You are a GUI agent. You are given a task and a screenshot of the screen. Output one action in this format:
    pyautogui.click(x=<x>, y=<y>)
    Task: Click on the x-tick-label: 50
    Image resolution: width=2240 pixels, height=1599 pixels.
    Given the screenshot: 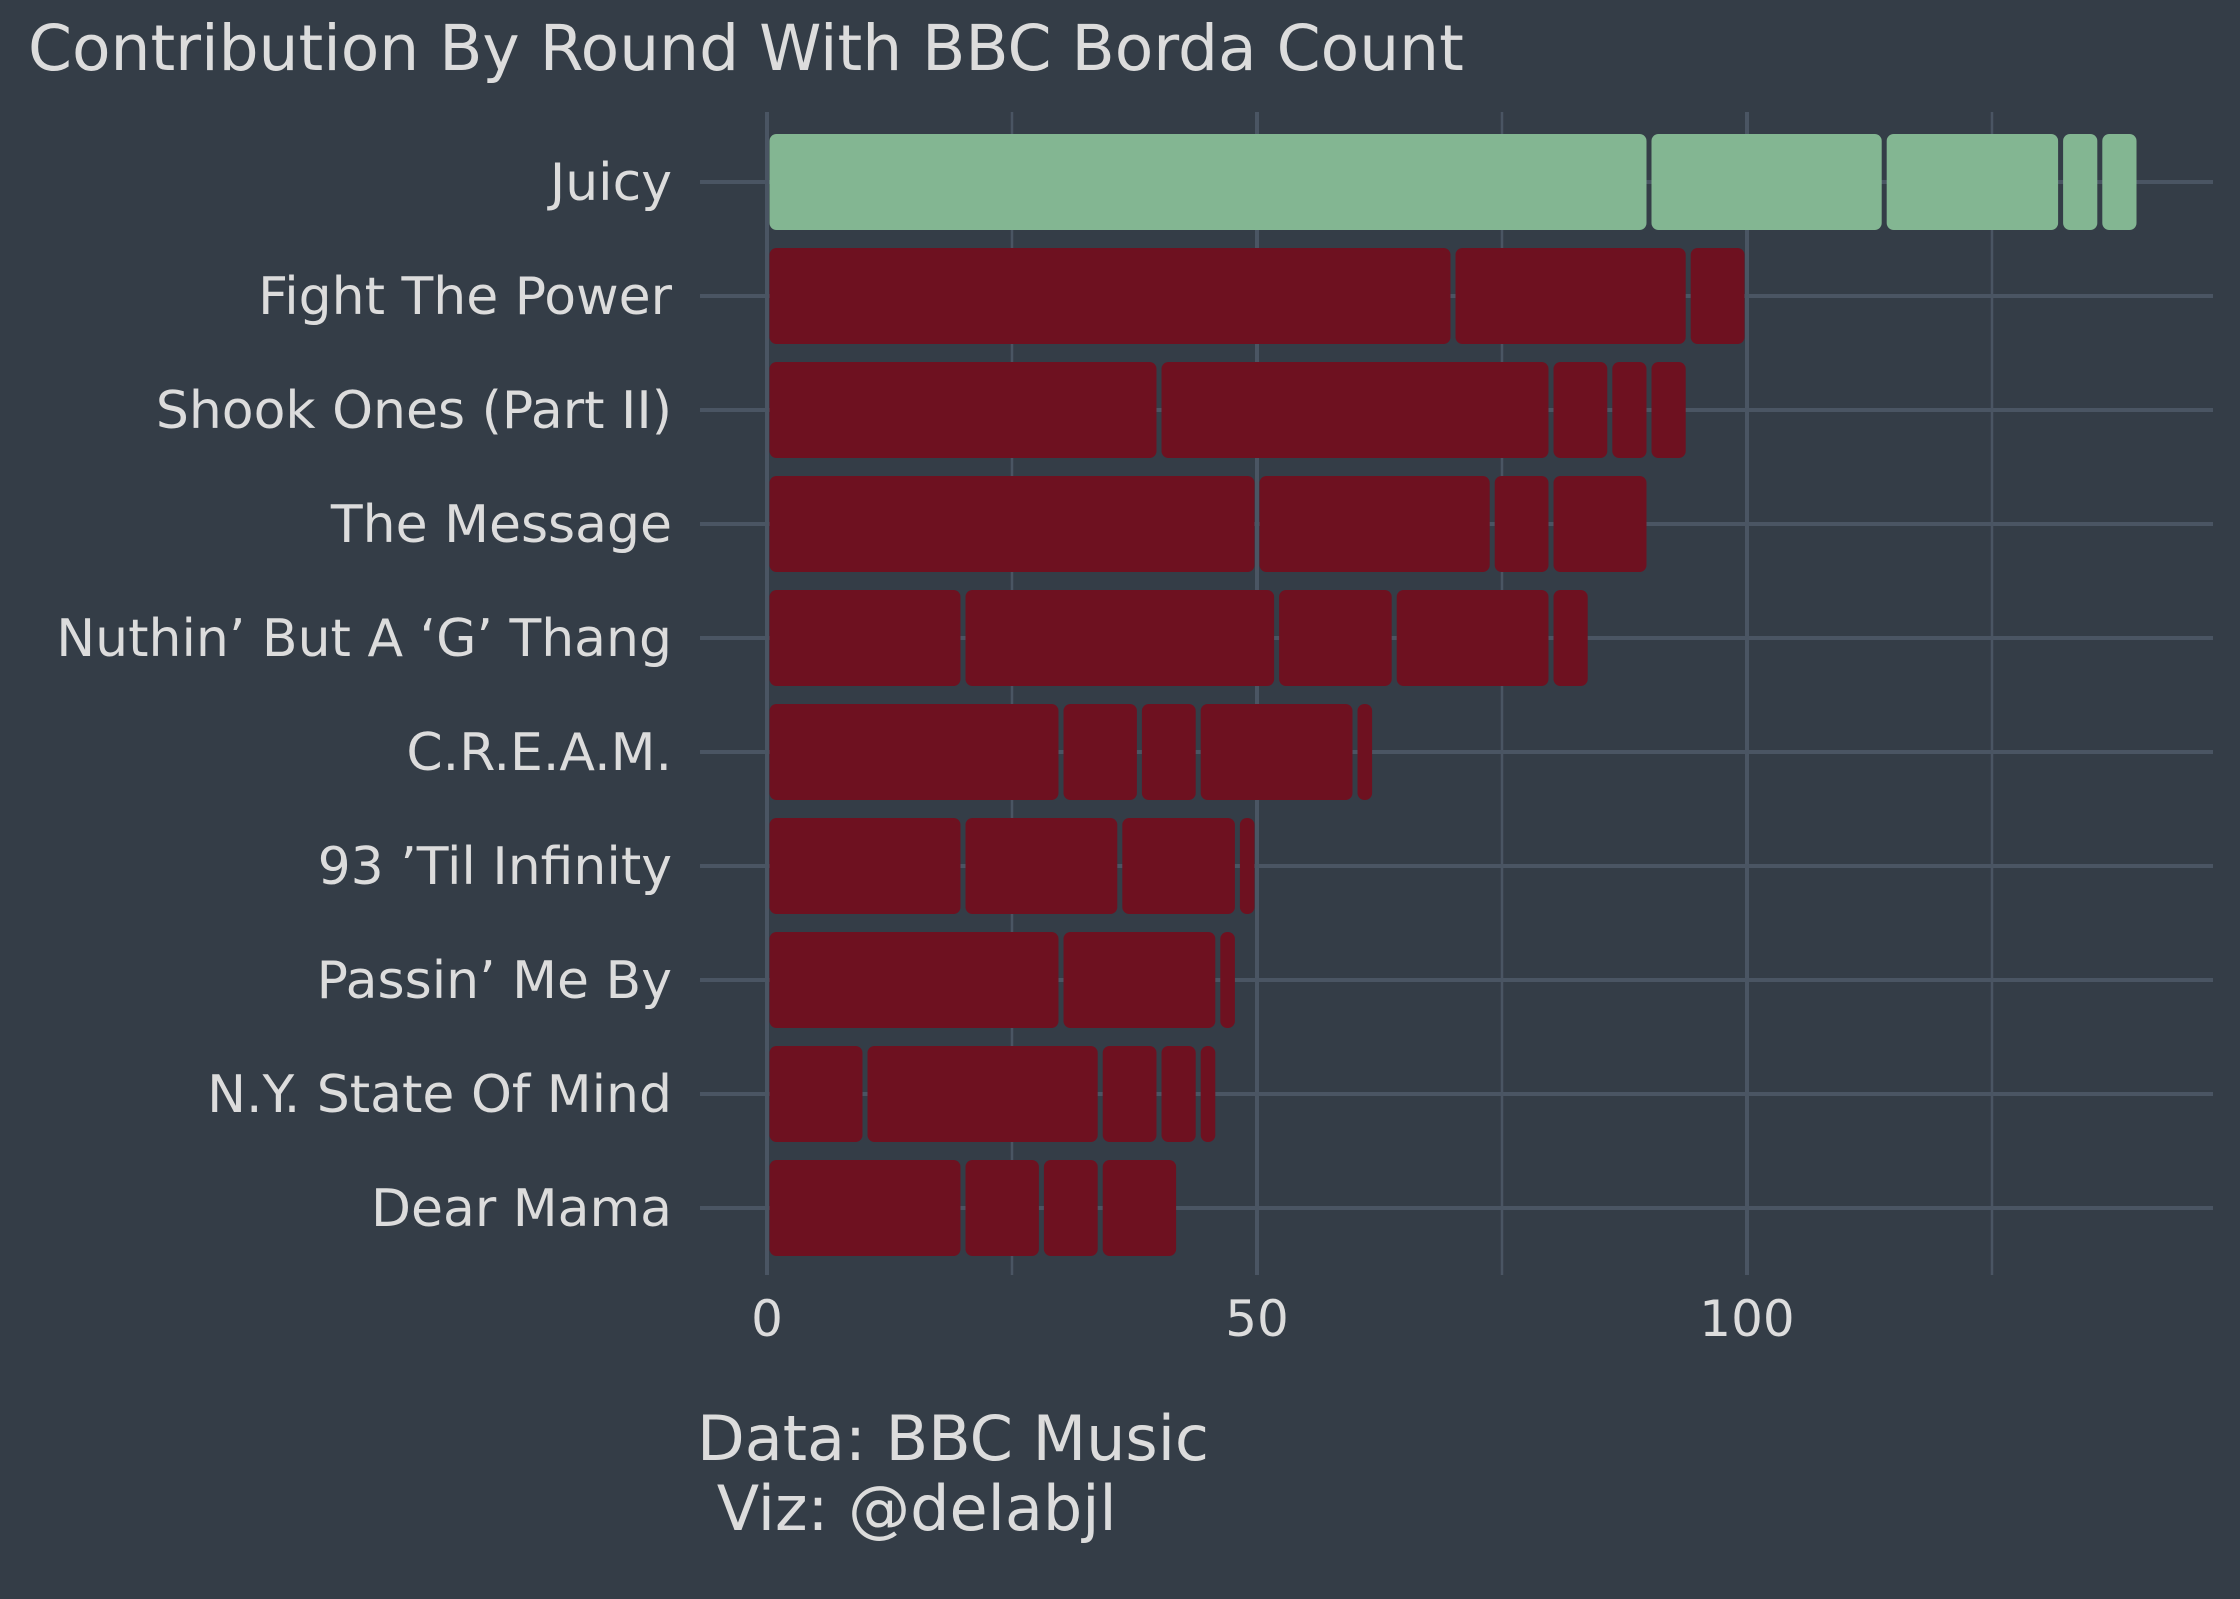 What is the action you would take?
    pyautogui.click(x=1257, y=1319)
    